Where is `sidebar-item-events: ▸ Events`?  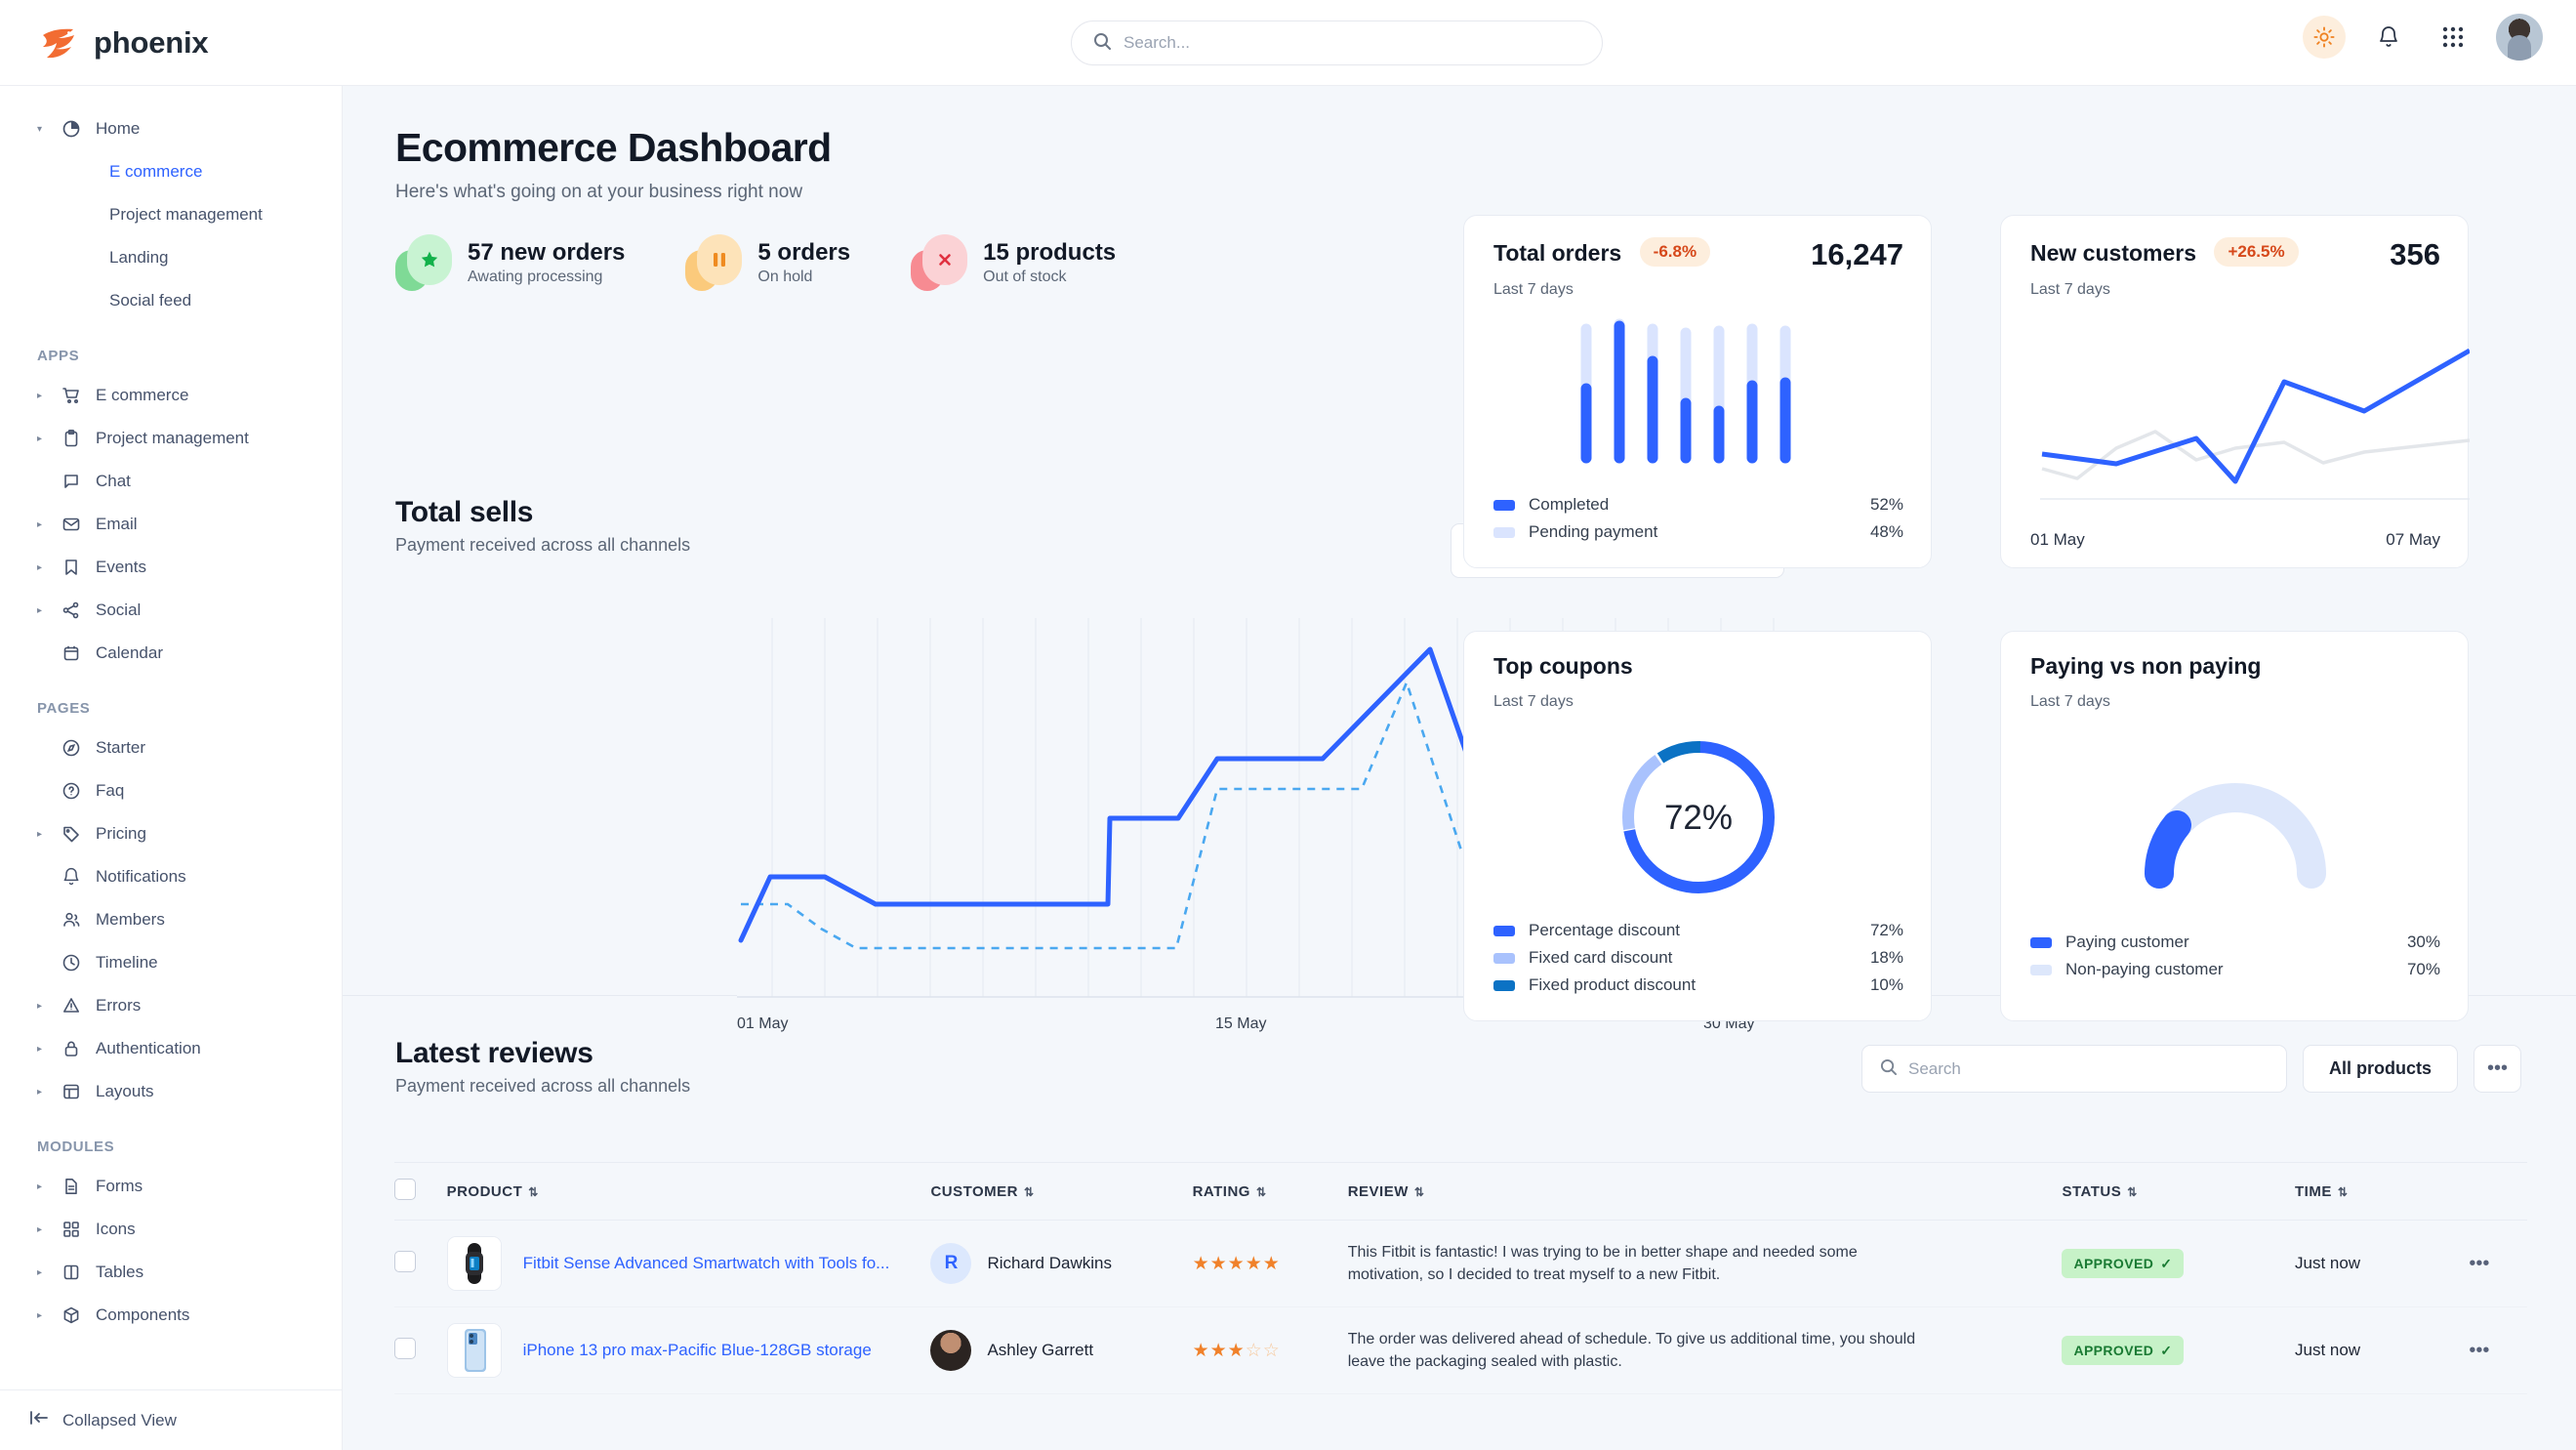 sidebar-item-events: ▸ Events is located at coordinates (171, 567).